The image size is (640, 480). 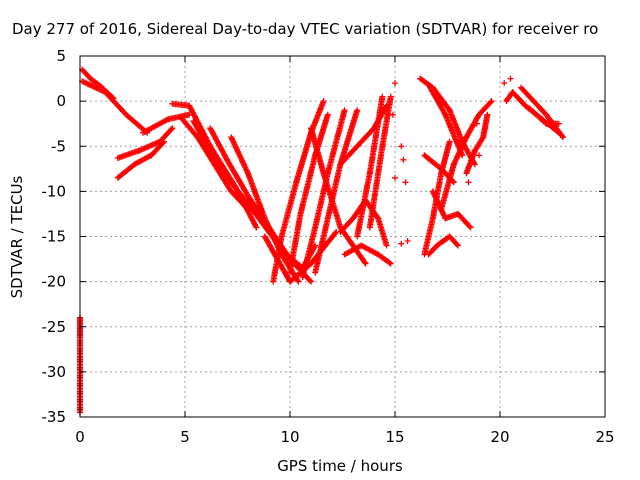 I want to click on y-axis-label: SDTVAR / TECUs, so click(x=17, y=236).